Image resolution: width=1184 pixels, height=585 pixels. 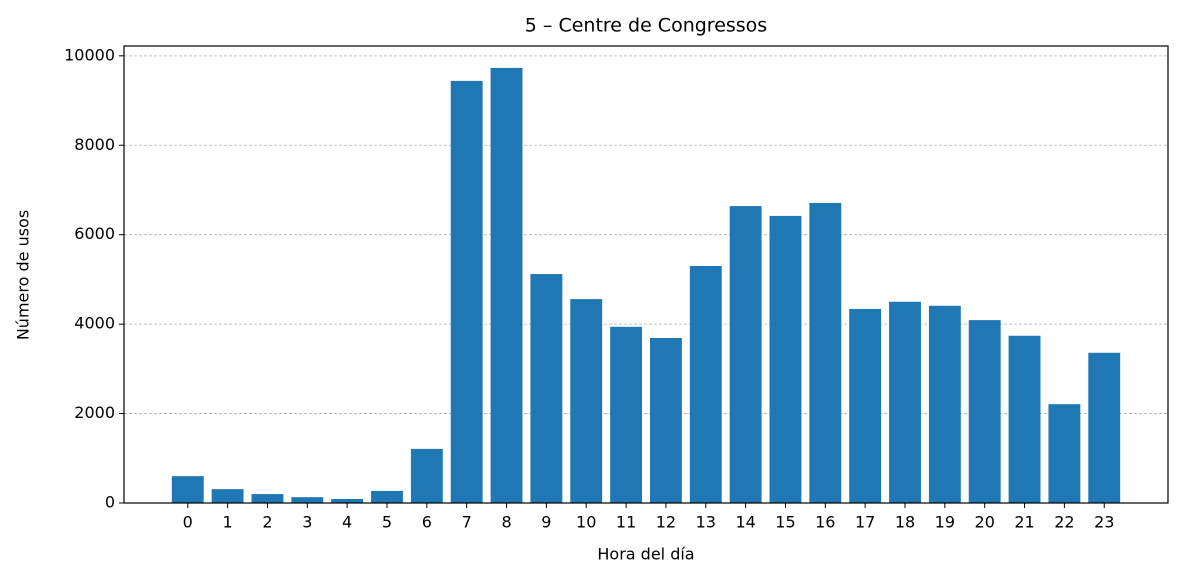 I want to click on y-tick-label: 0, so click(x=110, y=502).